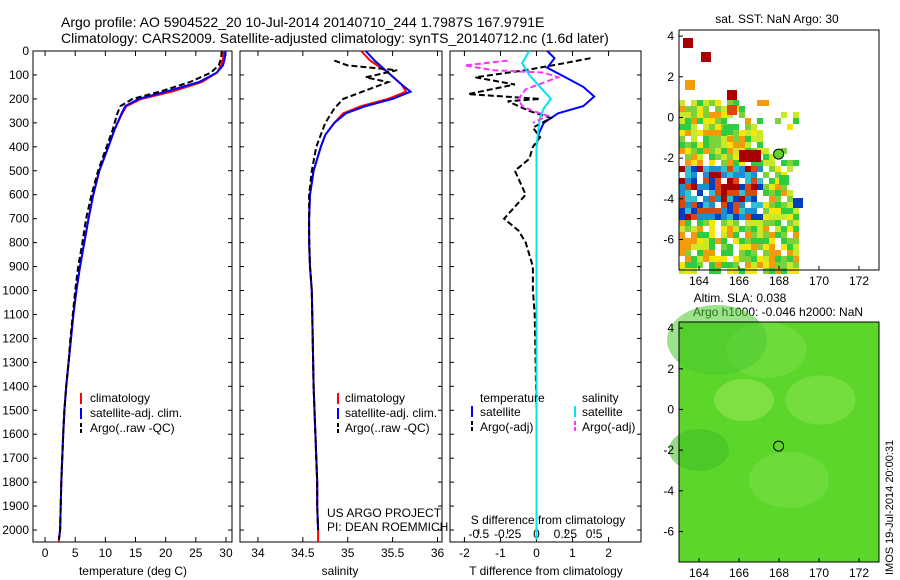  What do you see at coordinates (819, 281) in the screenshot?
I see `sst_map-lon-label: 170` at bounding box center [819, 281].